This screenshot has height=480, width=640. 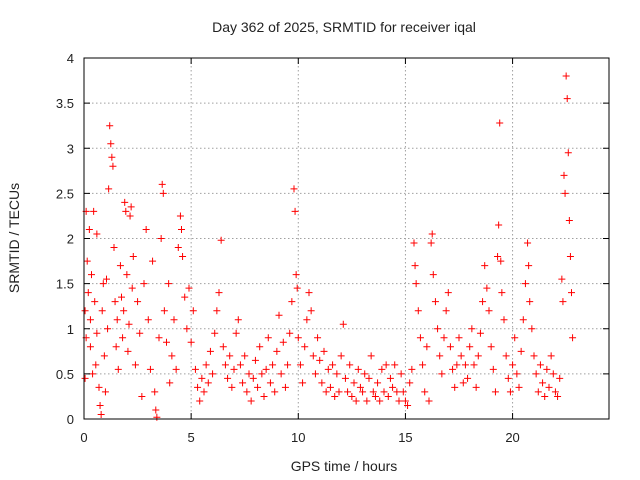 What do you see at coordinates (14, 238) in the screenshot?
I see `y-axis-label: SRMTID / TECUs` at bounding box center [14, 238].